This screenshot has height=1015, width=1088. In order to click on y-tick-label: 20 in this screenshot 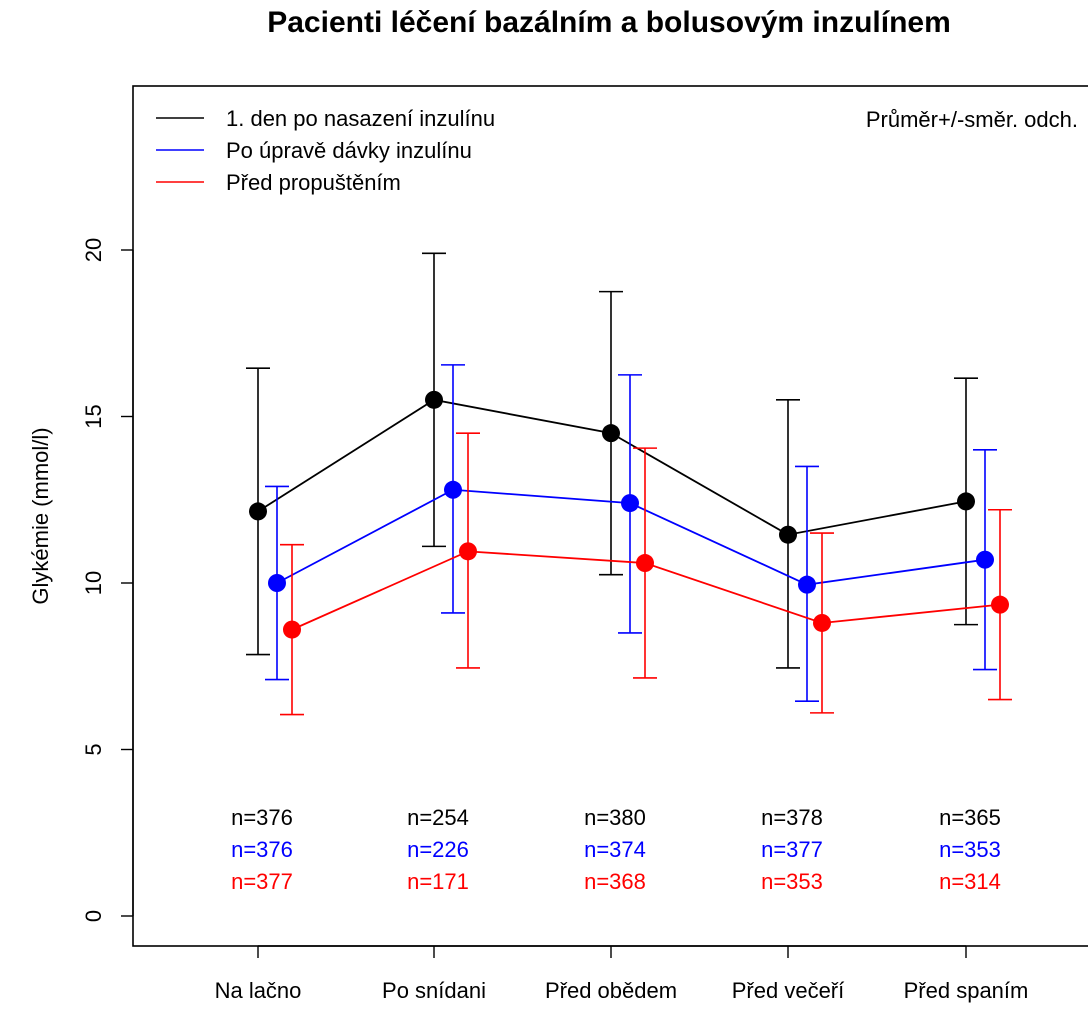, I will do `click(93, 250)`.